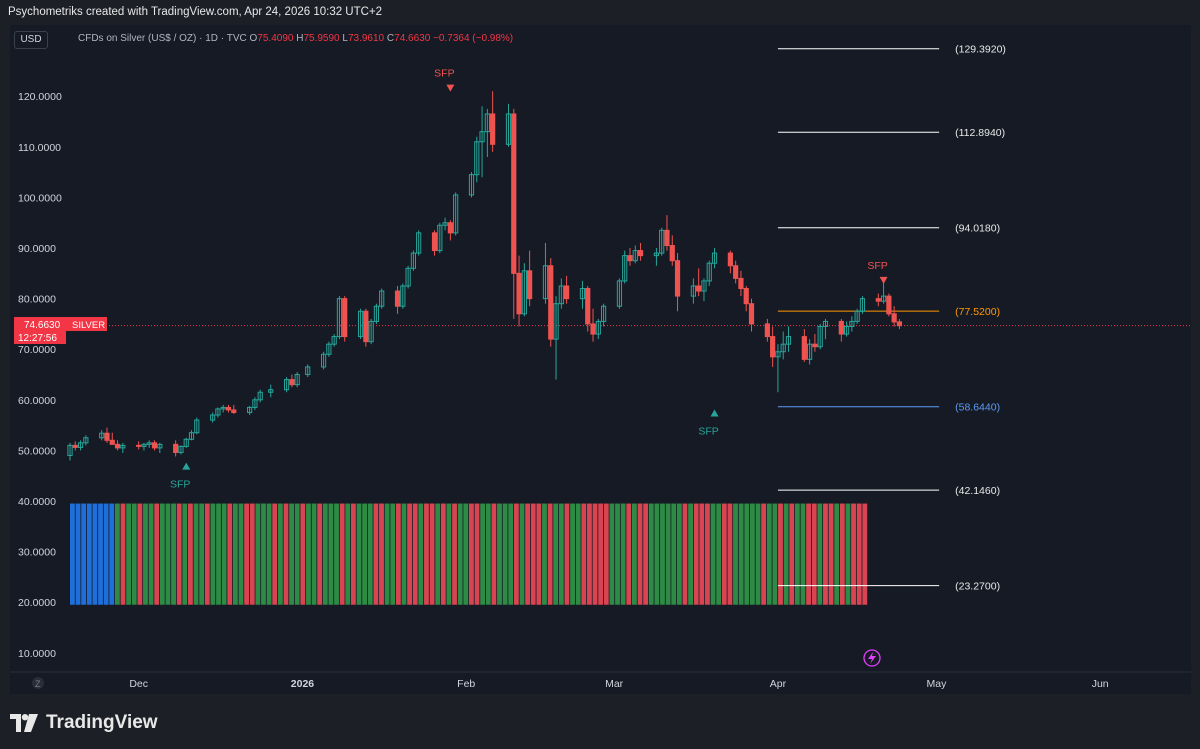 The width and height of the screenshot is (1200, 749). Describe the element at coordinates (37, 451) in the screenshot. I see `y-tick-label: 50.0000` at that location.